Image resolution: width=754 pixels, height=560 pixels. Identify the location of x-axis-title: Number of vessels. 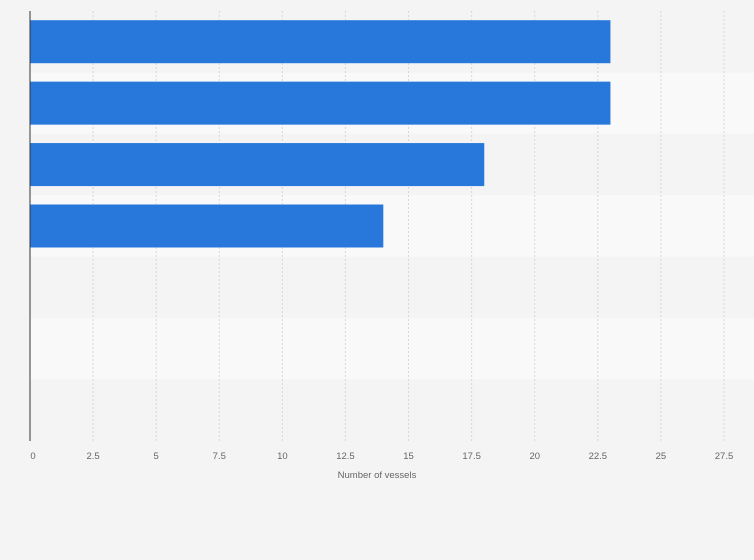
(377, 475).